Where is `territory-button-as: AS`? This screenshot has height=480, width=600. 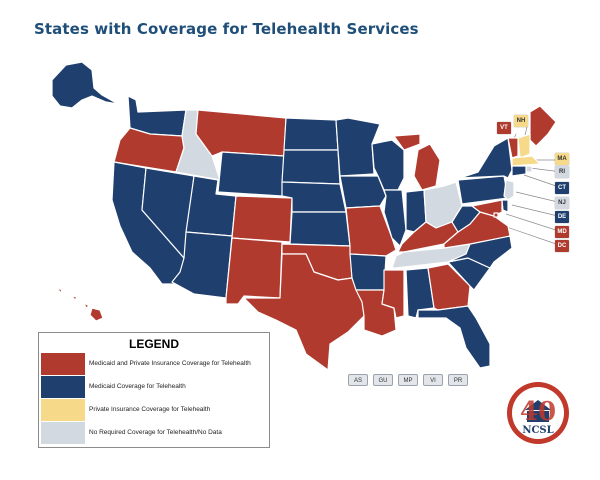
territory-button-as: AS is located at coordinates (358, 380).